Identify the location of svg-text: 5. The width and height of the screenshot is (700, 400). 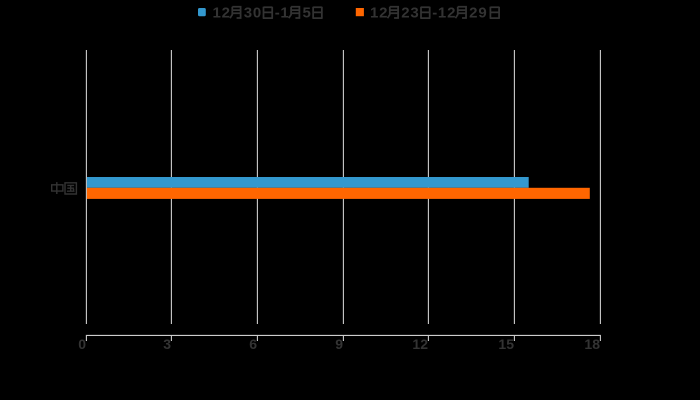
(307, 12).